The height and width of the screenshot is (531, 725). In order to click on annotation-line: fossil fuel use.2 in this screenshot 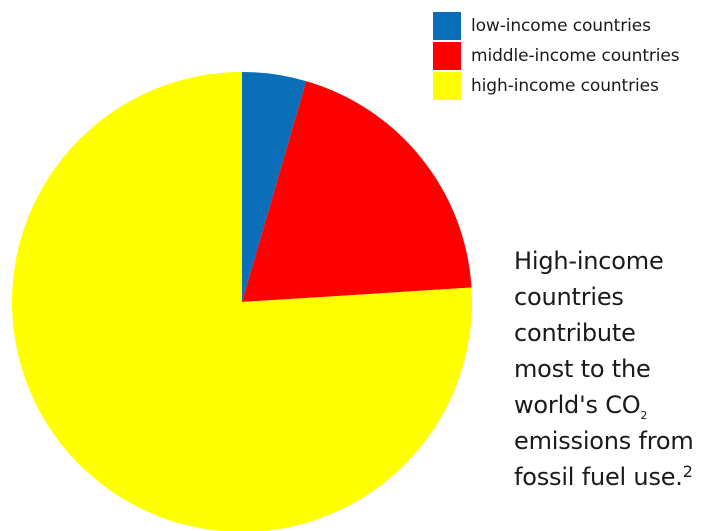, I will do `click(618, 477)`.